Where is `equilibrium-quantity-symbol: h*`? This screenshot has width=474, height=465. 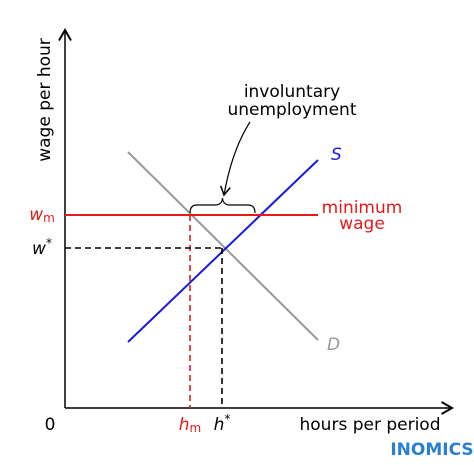 equilibrium-quantity-symbol: h* is located at coordinates (222, 424).